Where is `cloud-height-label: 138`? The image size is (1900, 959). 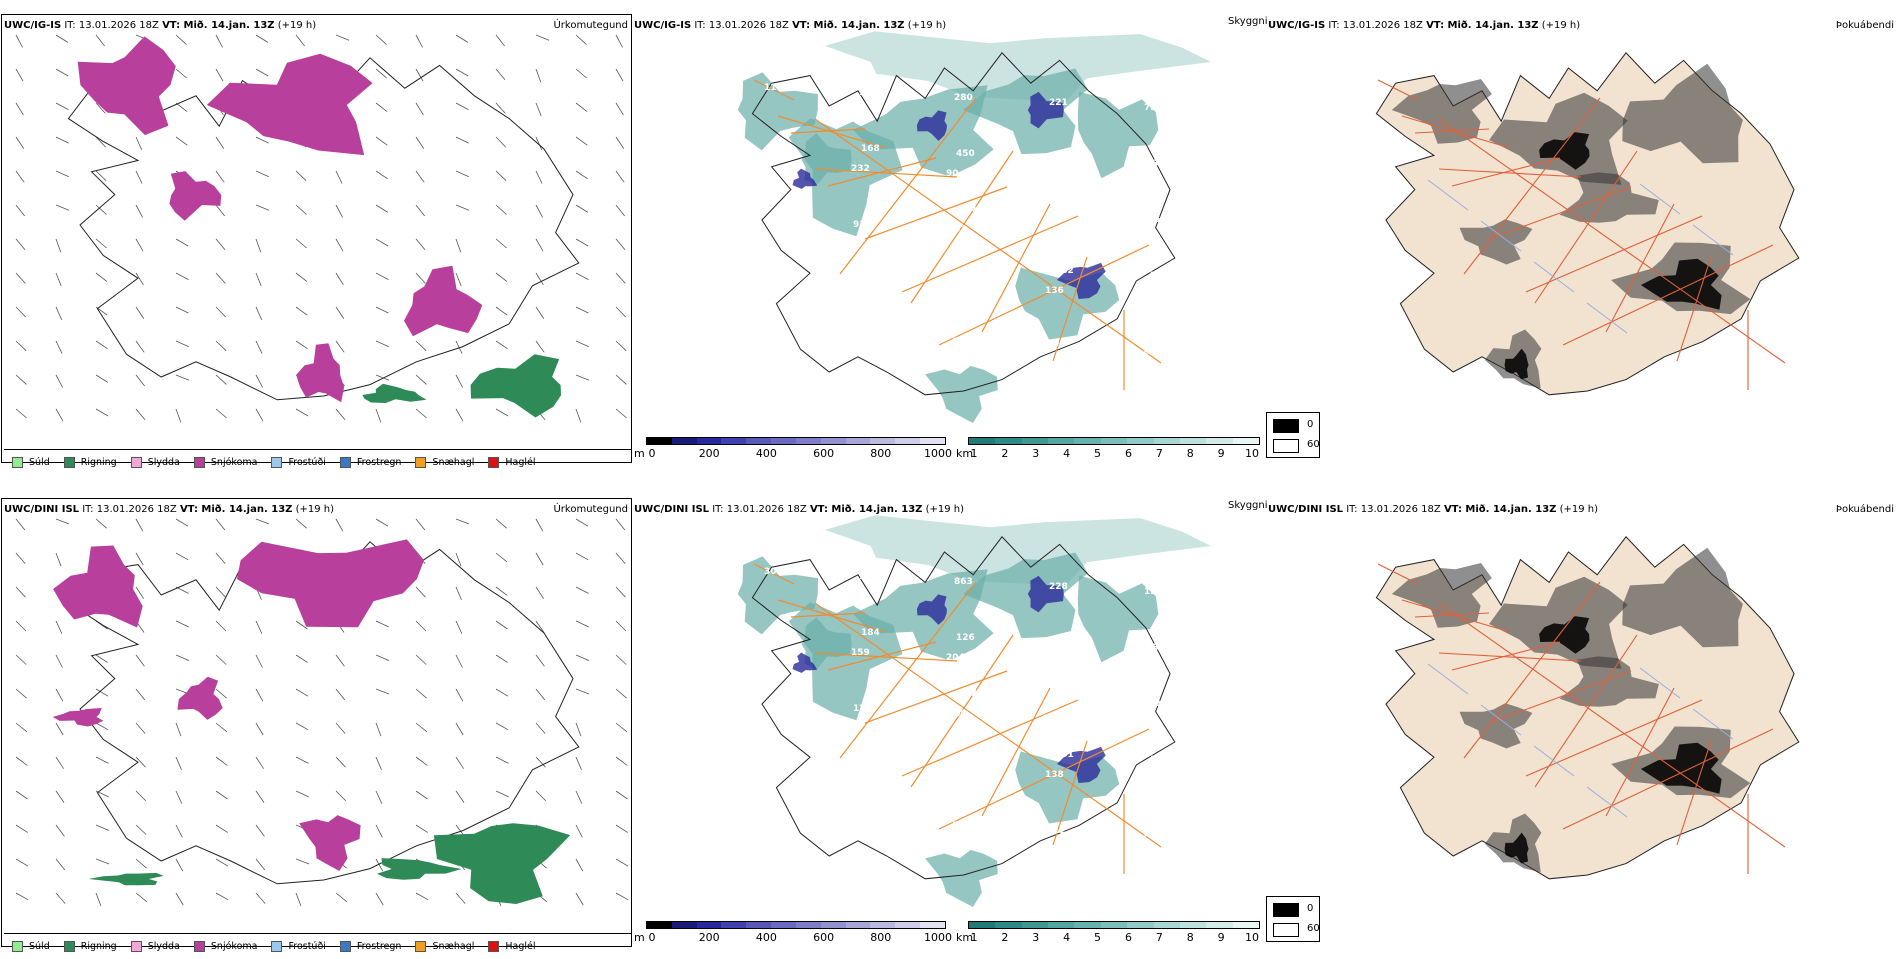 cloud-height-label: 138 is located at coordinates (1054, 775).